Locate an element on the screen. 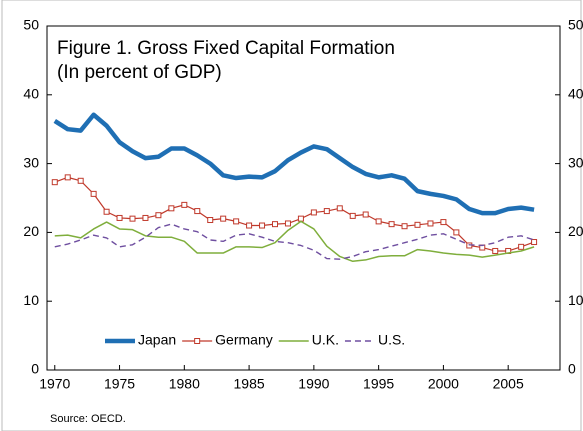 This screenshot has height=431, width=583. y-tick-label: 30 is located at coordinates (31, 162).